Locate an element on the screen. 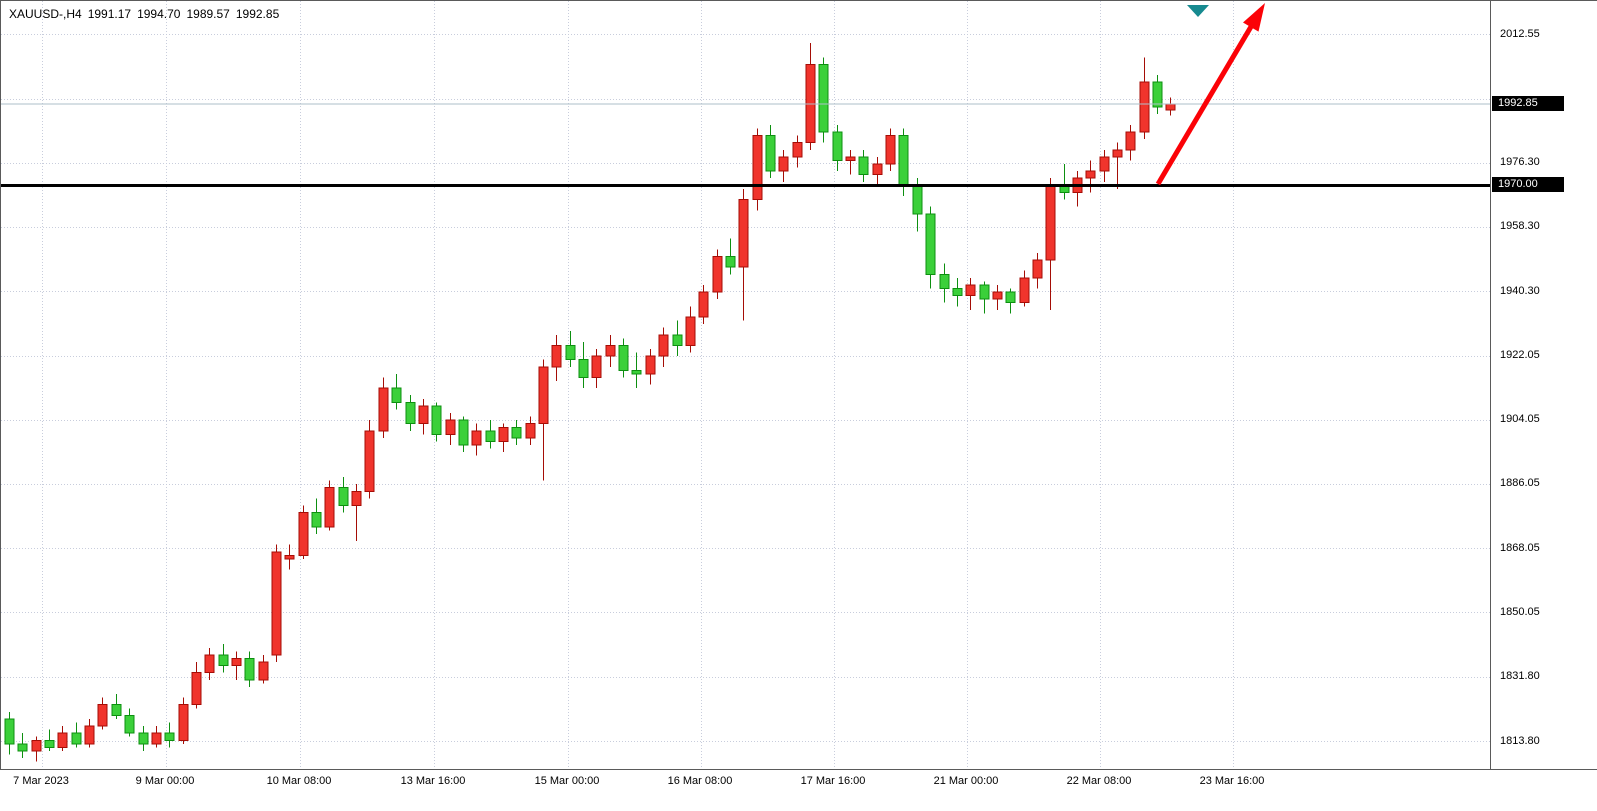  price-axis-label: 1922.05 is located at coordinates (1520, 355).